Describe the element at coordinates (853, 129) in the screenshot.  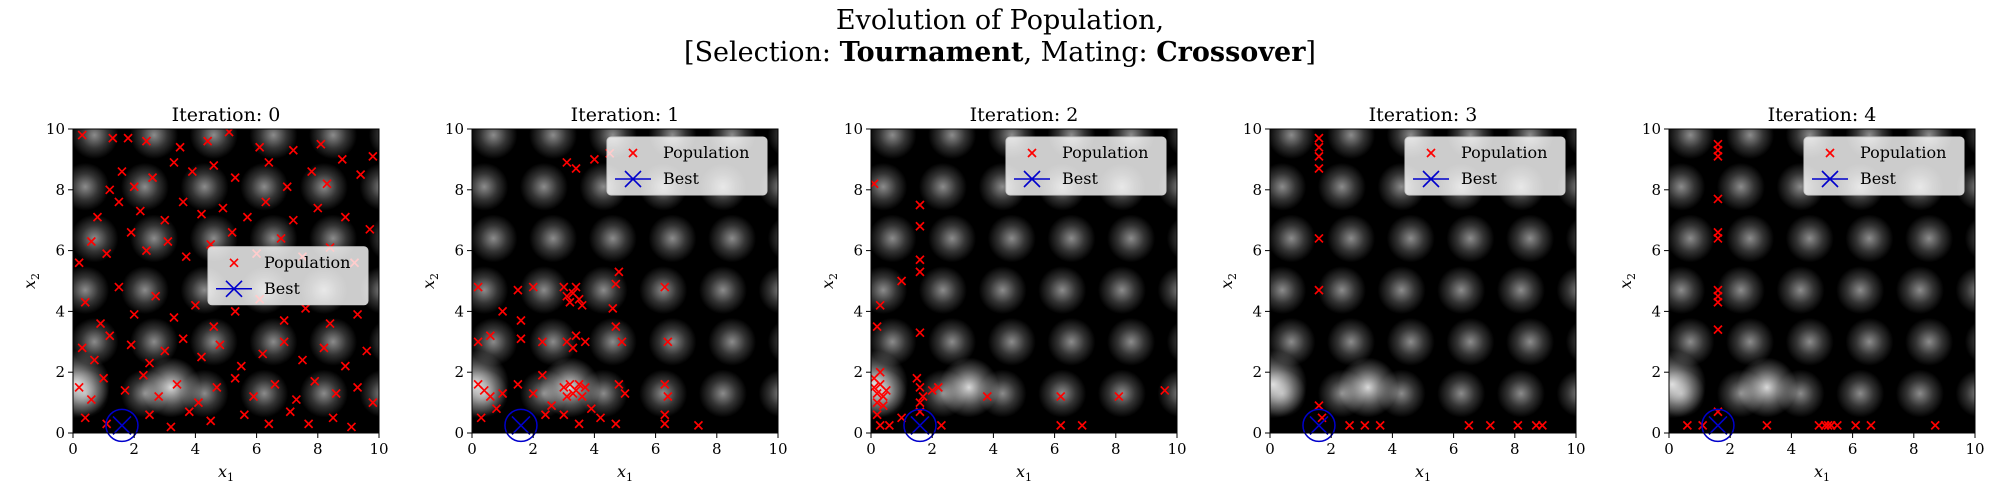
I see `y-tick-label: 10` at that location.